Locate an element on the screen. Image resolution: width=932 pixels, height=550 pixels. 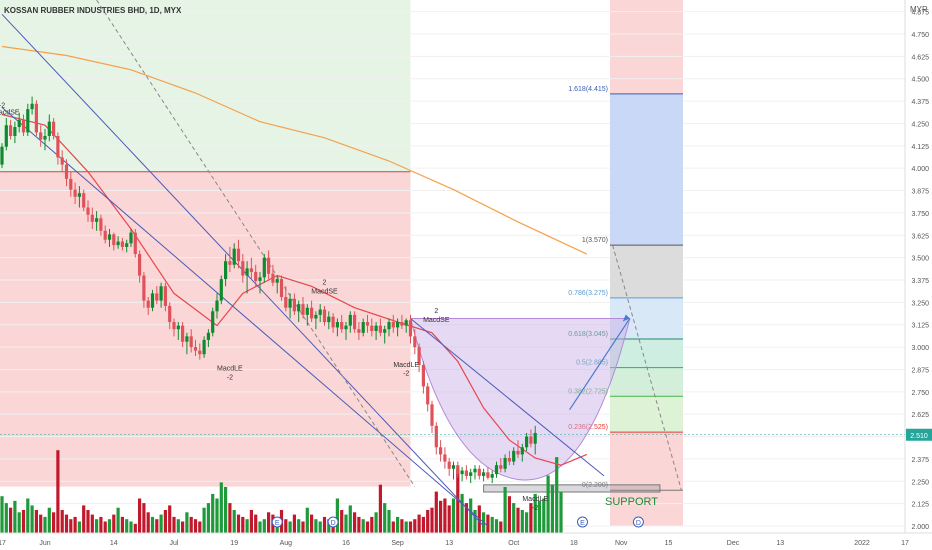
fib-level-label: 1.618(4.415) is located at coordinates (588, 89).